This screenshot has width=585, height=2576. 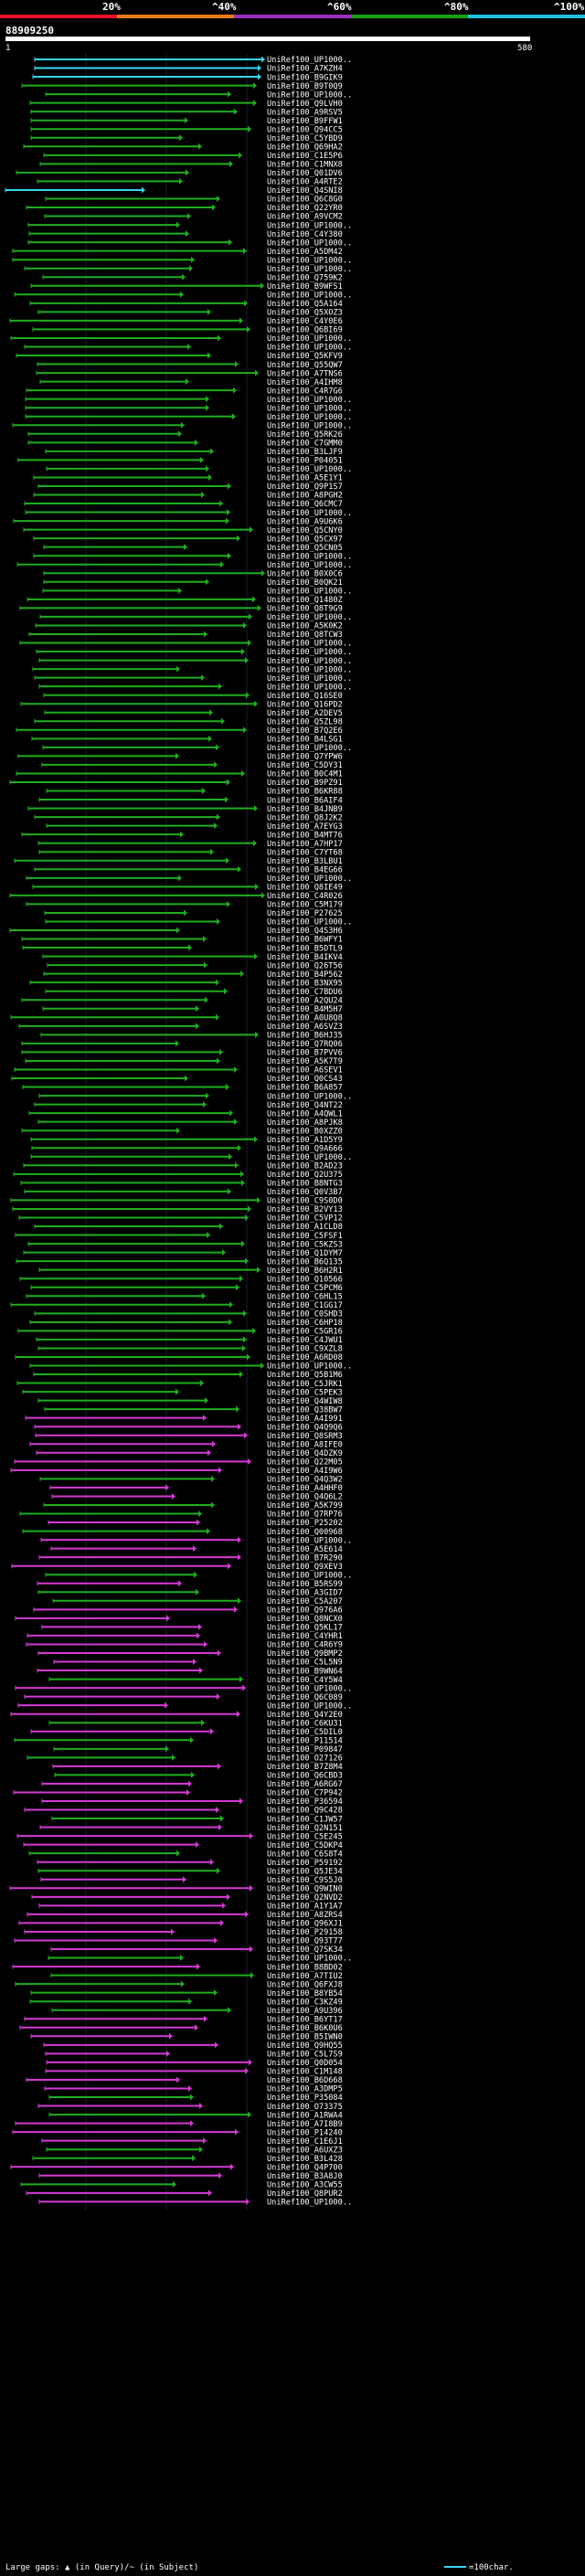 I want to click on subject-label: UniRef100_C9S0D0, so click(x=305, y=1201).